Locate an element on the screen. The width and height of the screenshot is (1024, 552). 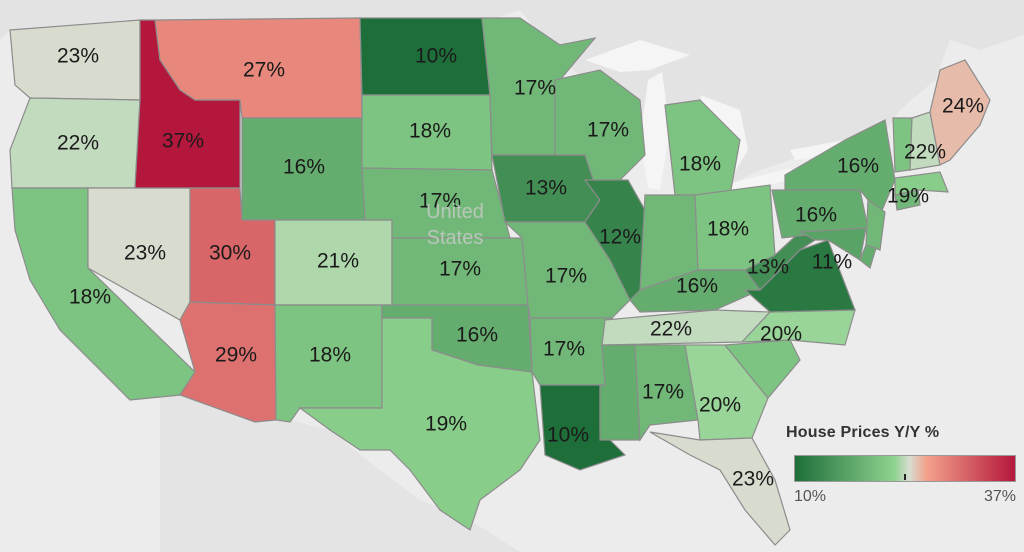
state-al is located at coordinates (666, 393).